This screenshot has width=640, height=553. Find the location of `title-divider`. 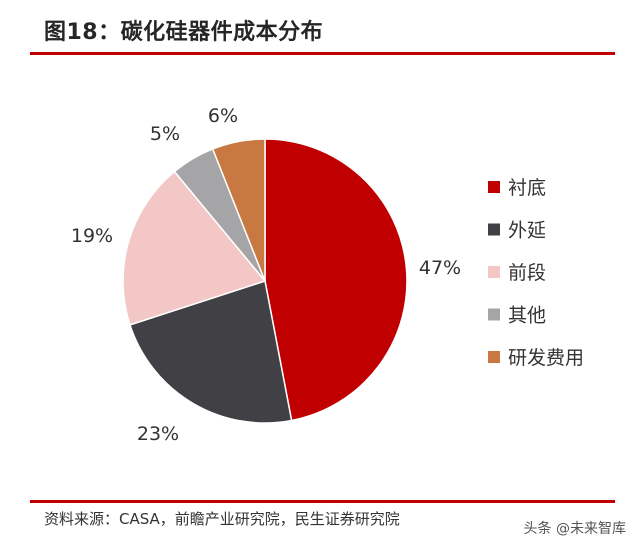

title-divider is located at coordinates (322, 53).